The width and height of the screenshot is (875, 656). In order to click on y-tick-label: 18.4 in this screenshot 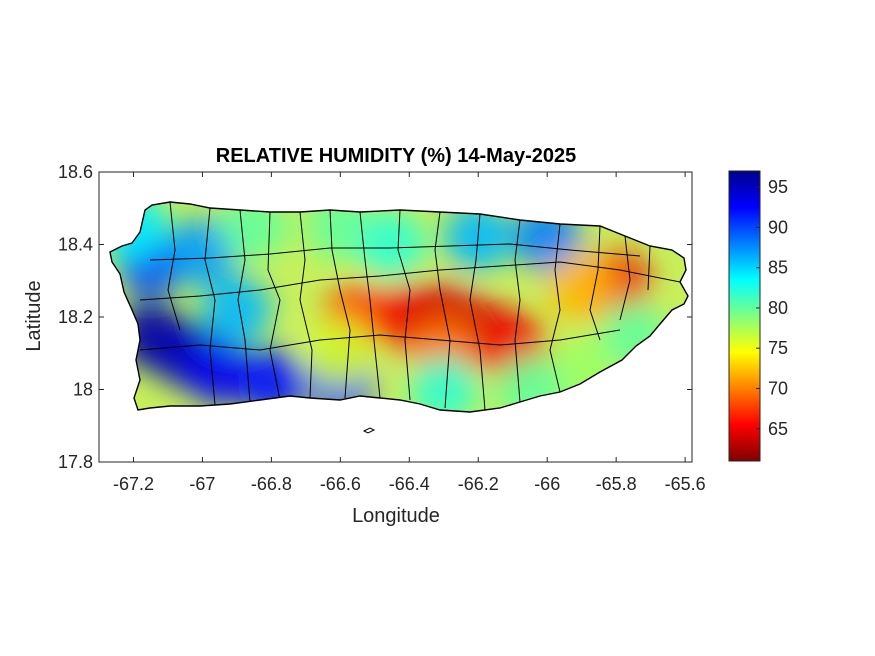, I will do `click(75, 245)`.